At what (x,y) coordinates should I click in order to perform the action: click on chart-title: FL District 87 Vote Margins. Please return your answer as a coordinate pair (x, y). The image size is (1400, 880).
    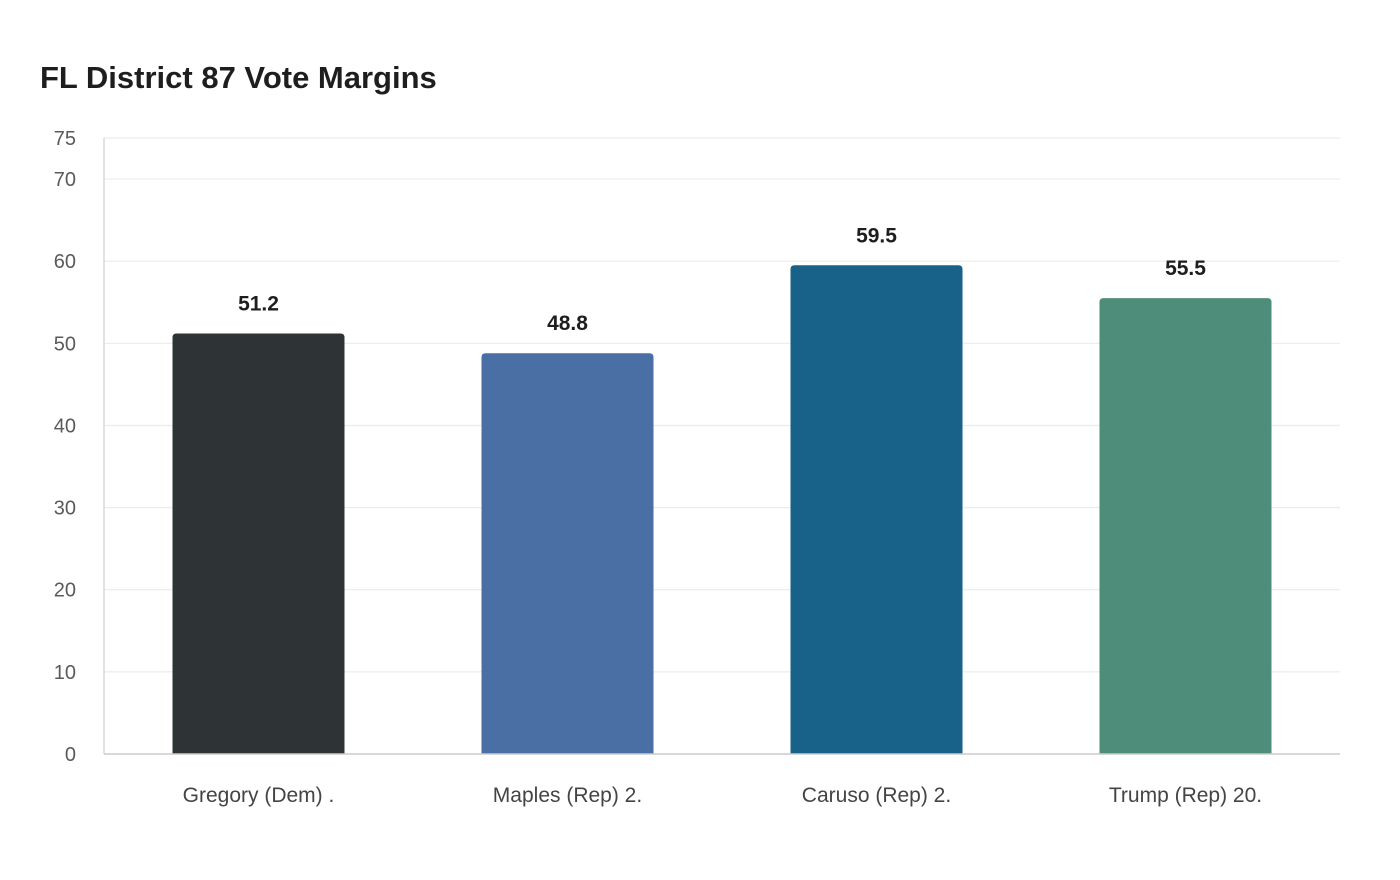
    Looking at the image, I should click on (238, 77).